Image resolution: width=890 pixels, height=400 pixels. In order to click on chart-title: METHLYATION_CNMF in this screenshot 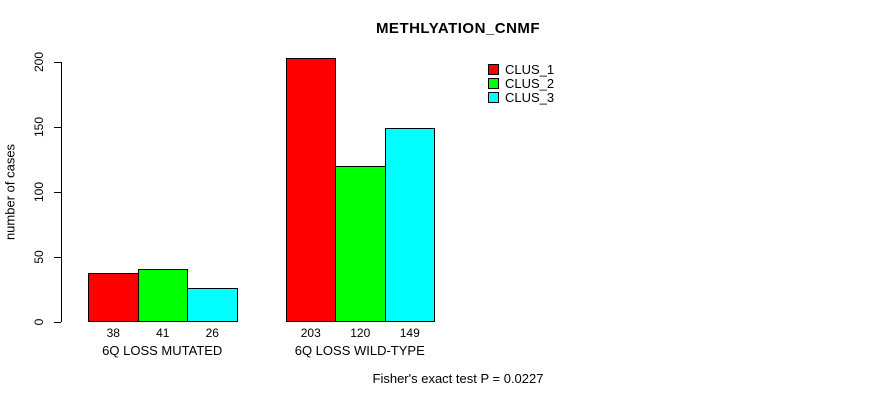, I will do `click(458, 28)`.